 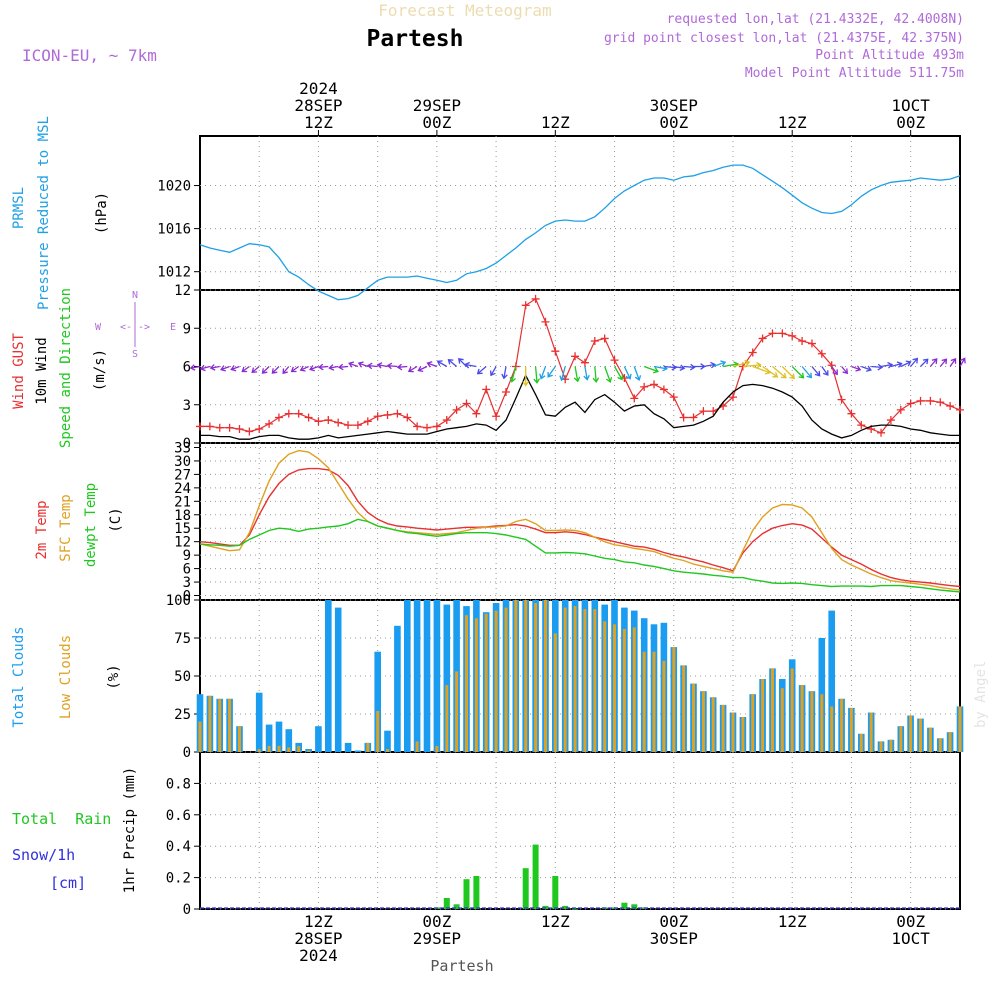 I want to click on temp-dewpt-line, so click(x=580, y=555).